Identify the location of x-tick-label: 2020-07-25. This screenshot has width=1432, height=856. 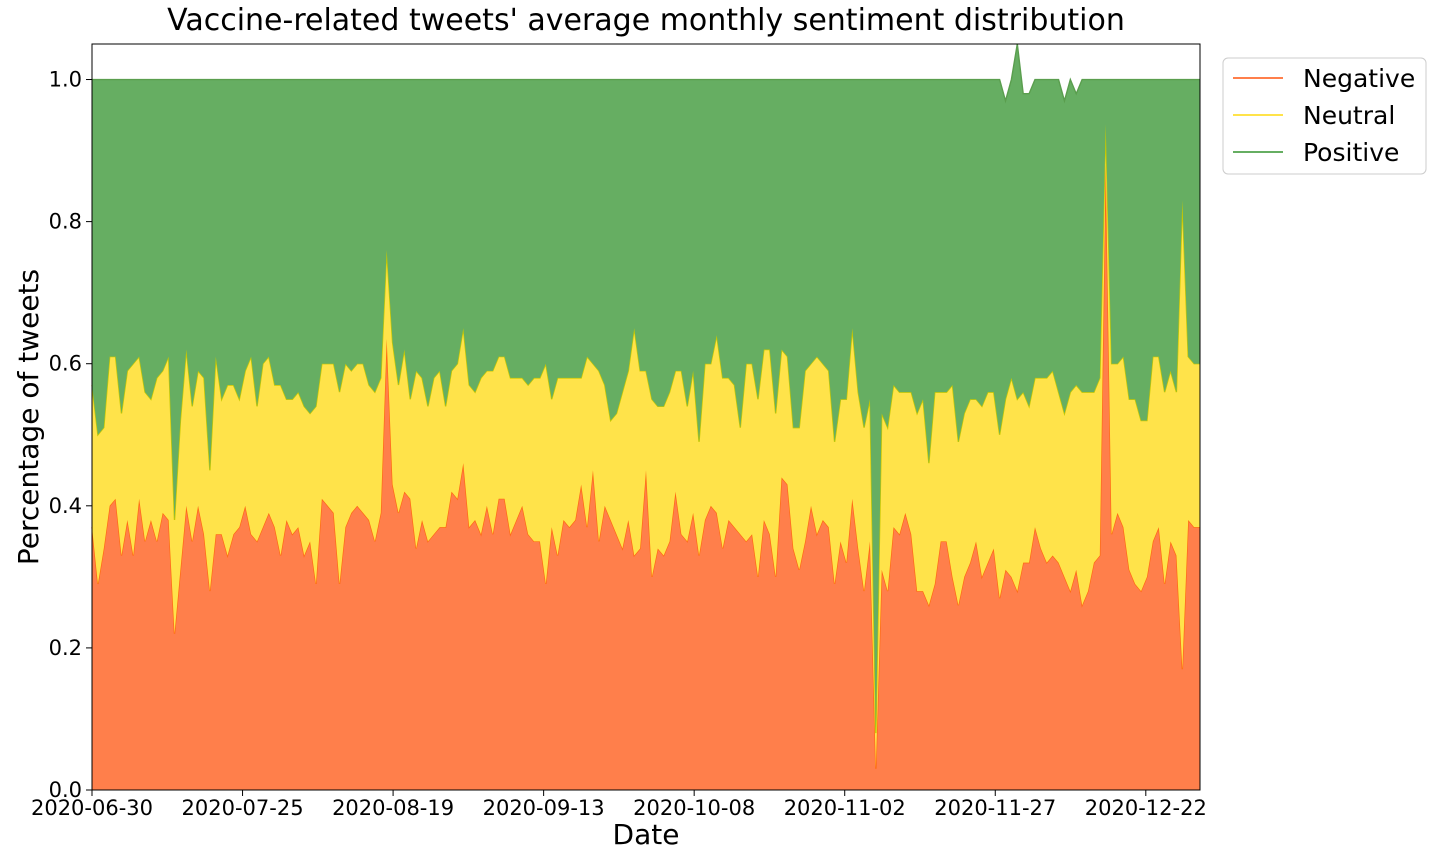
(243, 808).